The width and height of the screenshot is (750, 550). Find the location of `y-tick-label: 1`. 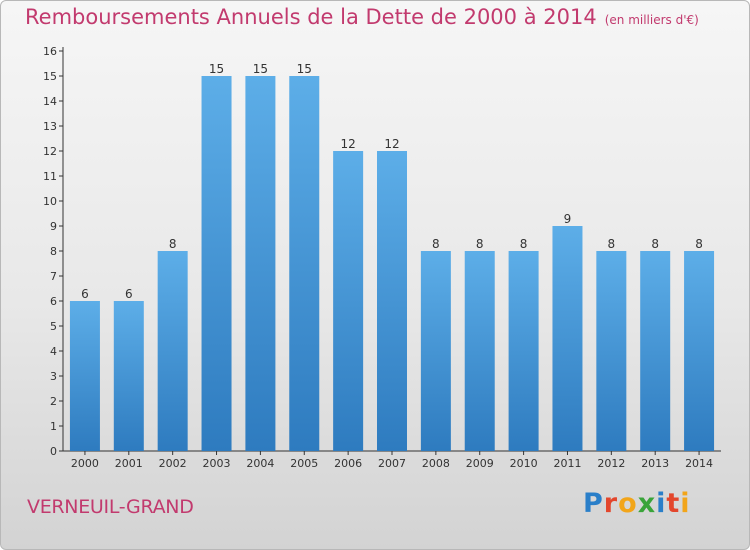

y-tick-label: 1 is located at coordinates (53, 426).